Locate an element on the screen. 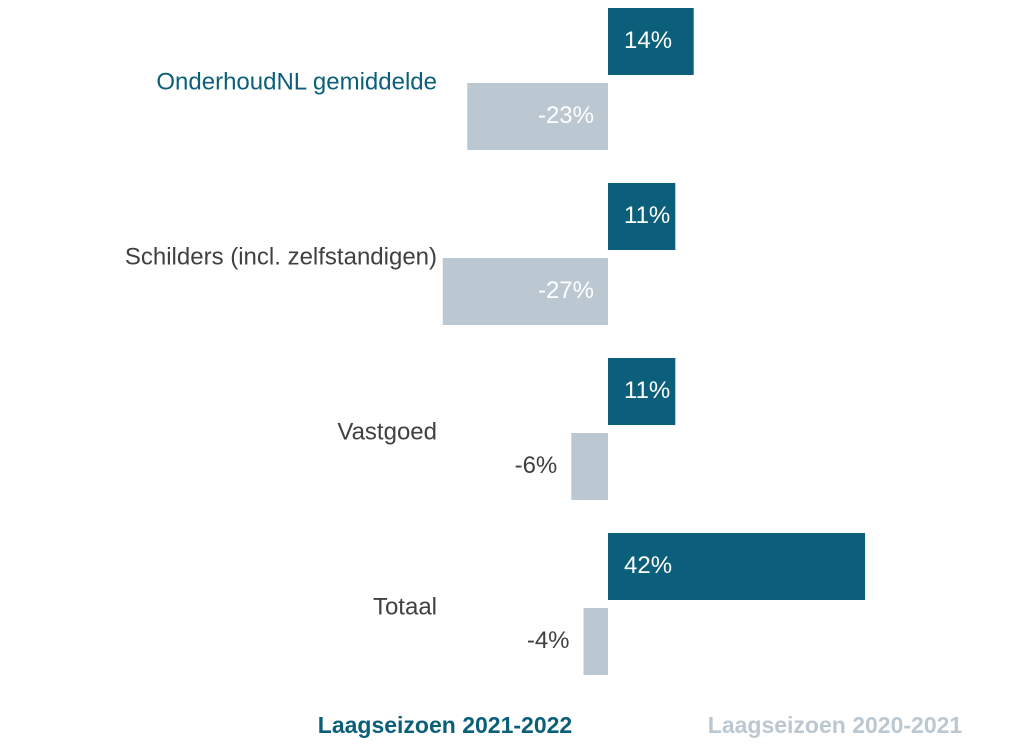 The image size is (1011, 747). category-label: OnderhoudNL gemiddelde is located at coordinates (296, 81).